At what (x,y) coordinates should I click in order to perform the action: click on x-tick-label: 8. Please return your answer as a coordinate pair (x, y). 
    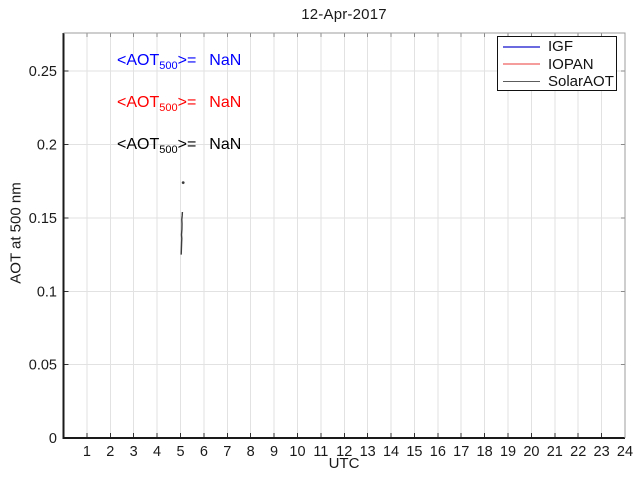
    Looking at the image, I should click on (251, 452).